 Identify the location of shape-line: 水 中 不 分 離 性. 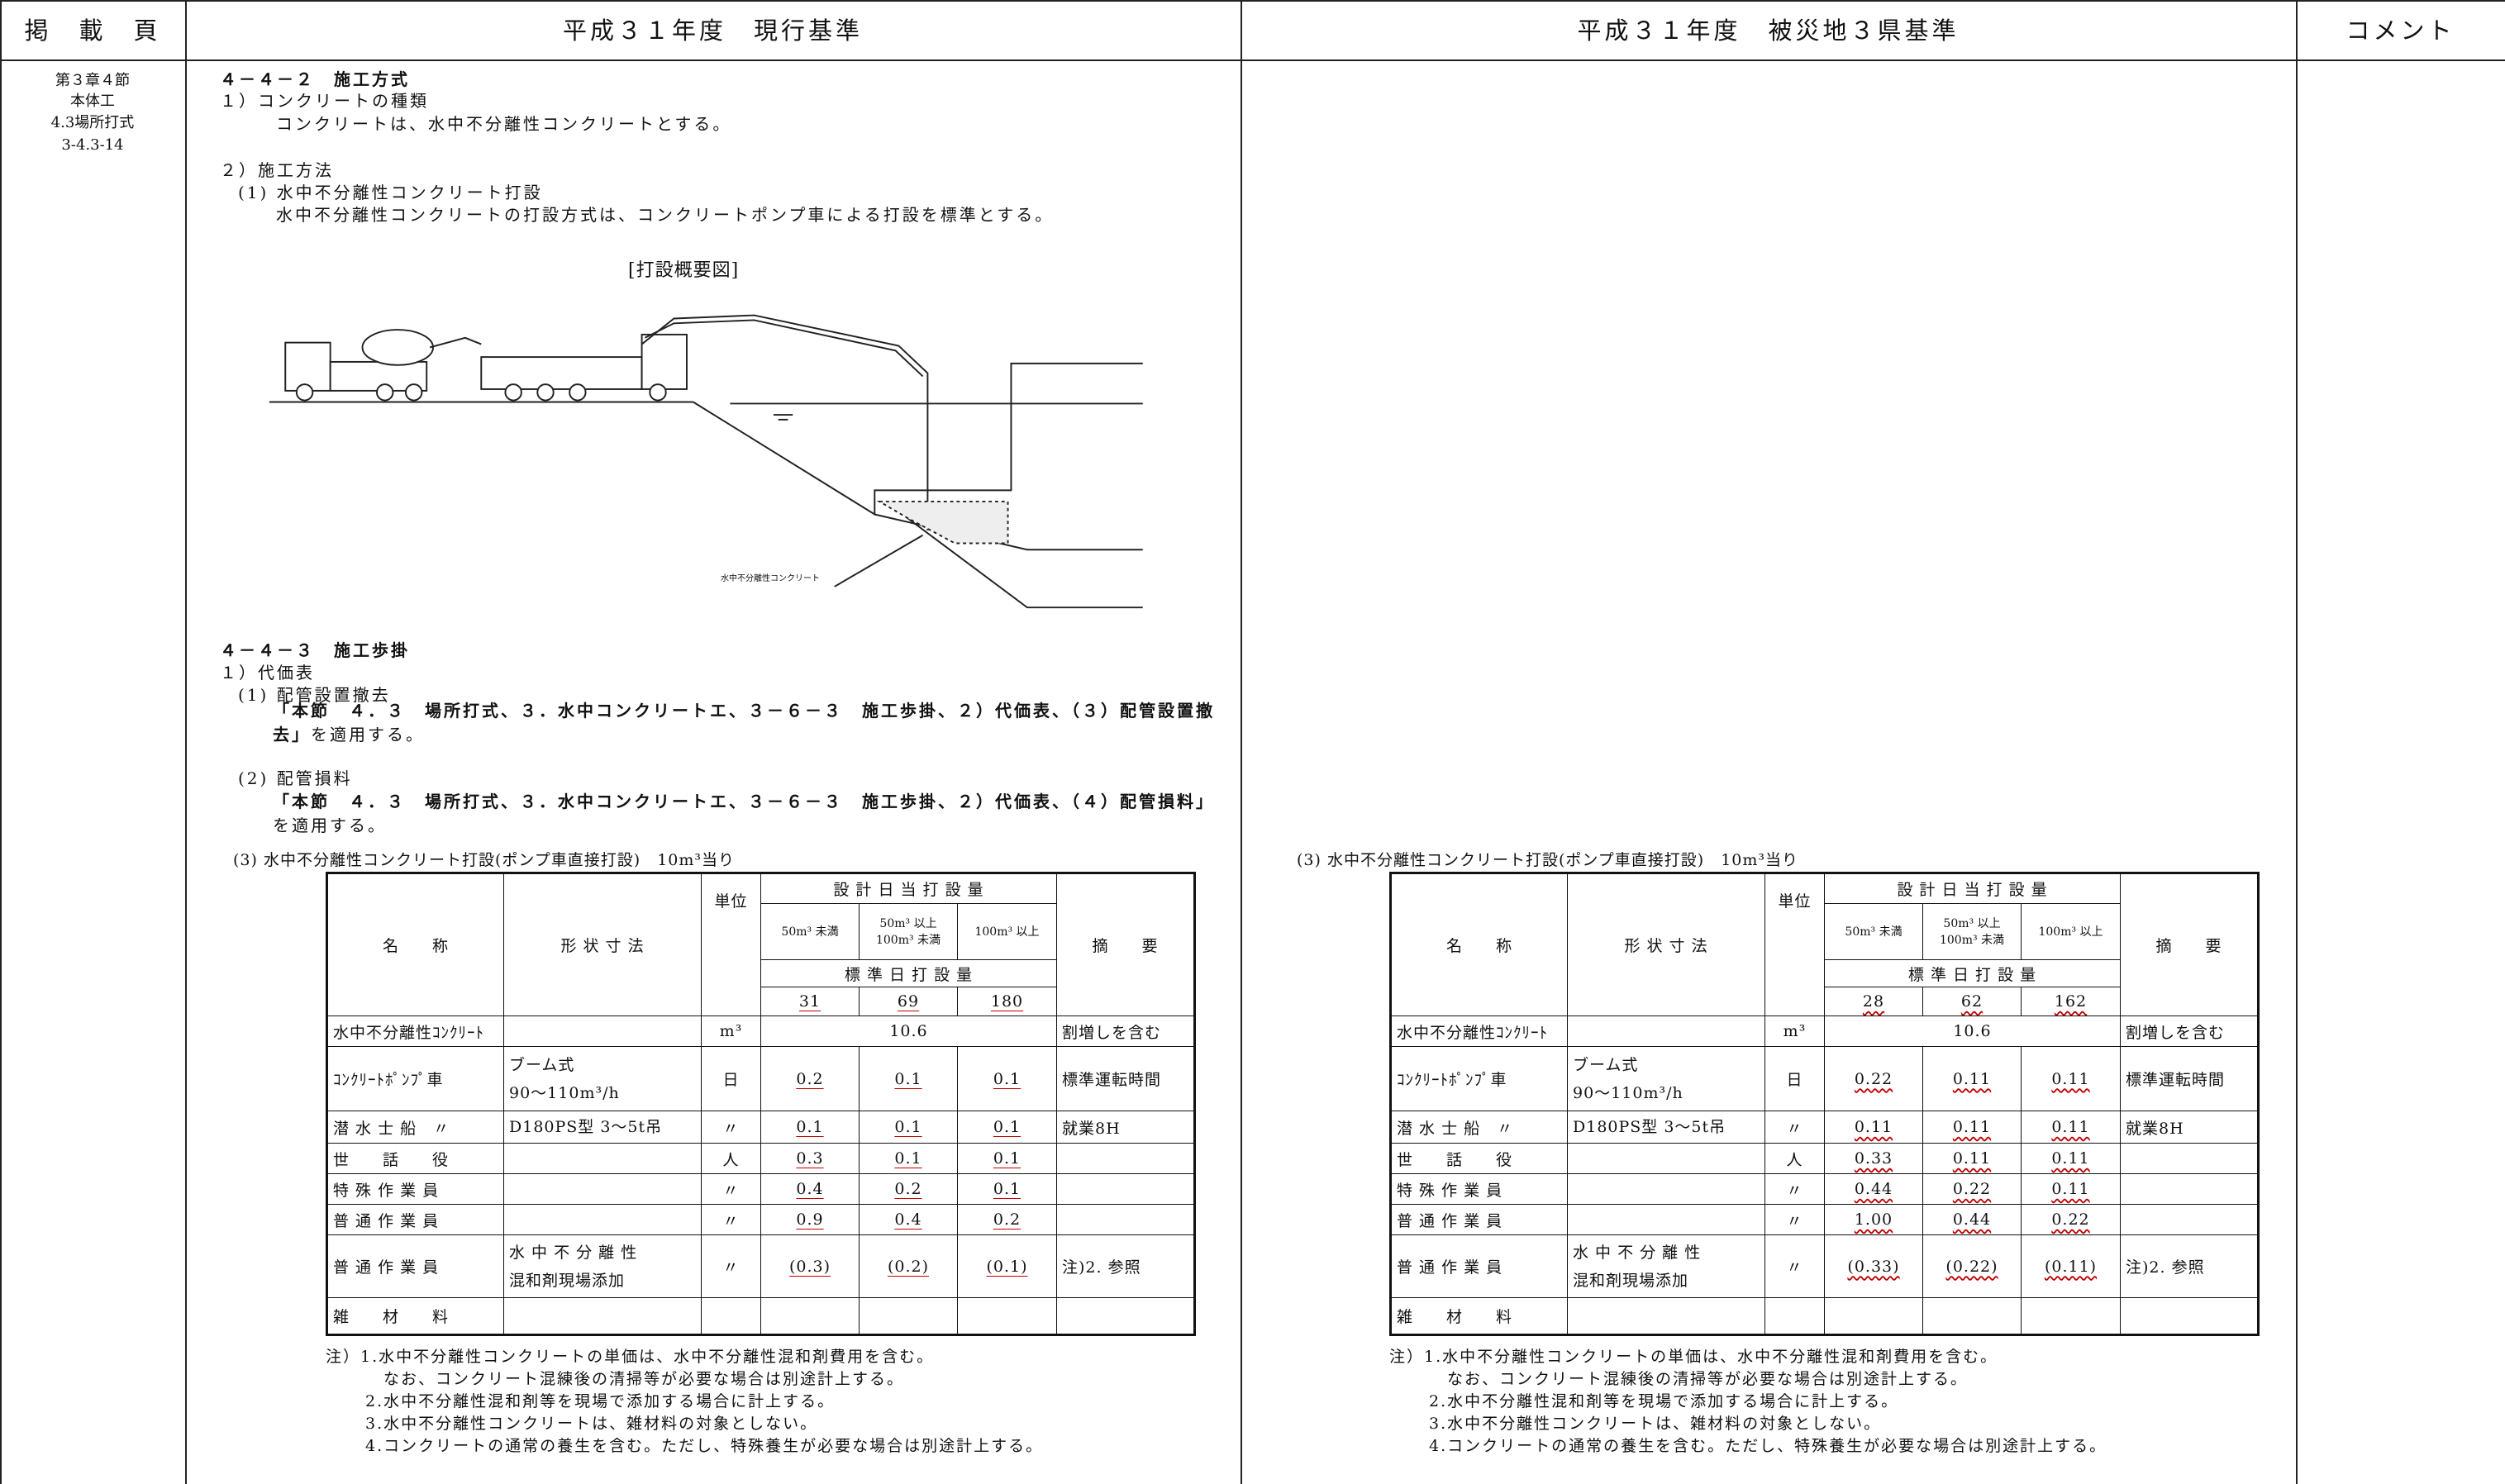
(573, 1252).